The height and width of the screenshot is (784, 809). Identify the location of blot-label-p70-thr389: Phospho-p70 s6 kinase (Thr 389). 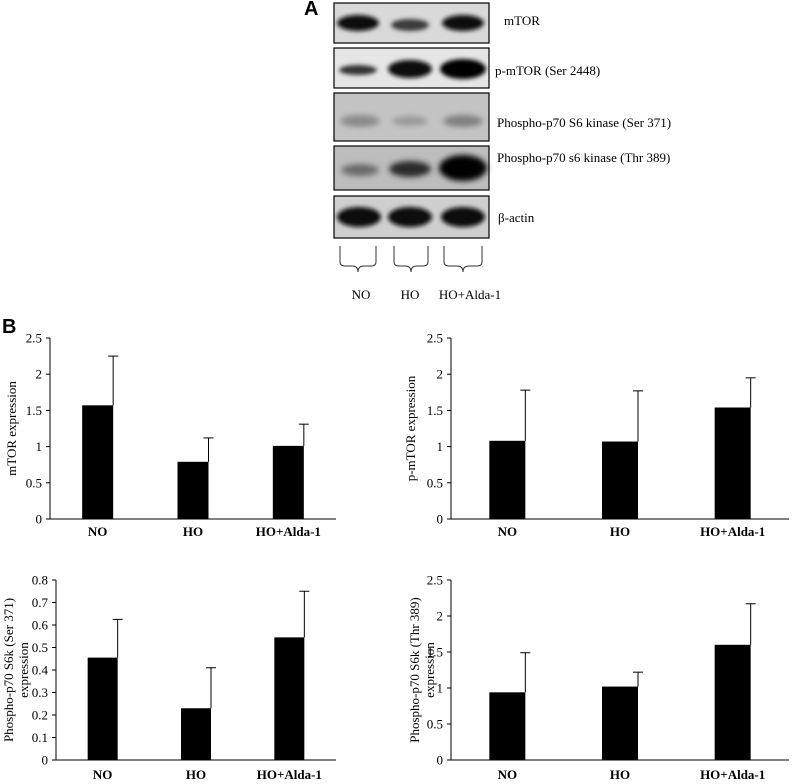
(583, 157).